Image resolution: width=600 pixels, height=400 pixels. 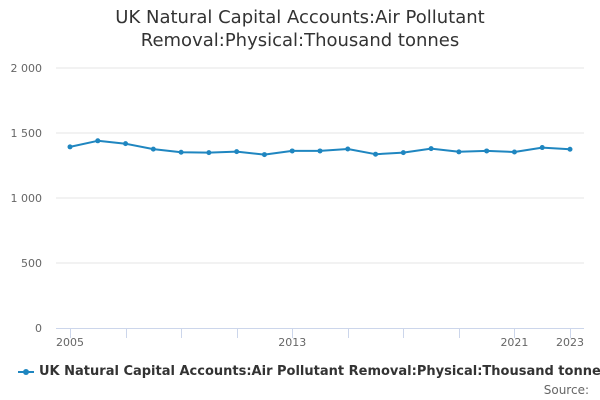 I want to click on x-axis-tick-labels: 2005 2013 2021 2023, so click(x=320, y=342).